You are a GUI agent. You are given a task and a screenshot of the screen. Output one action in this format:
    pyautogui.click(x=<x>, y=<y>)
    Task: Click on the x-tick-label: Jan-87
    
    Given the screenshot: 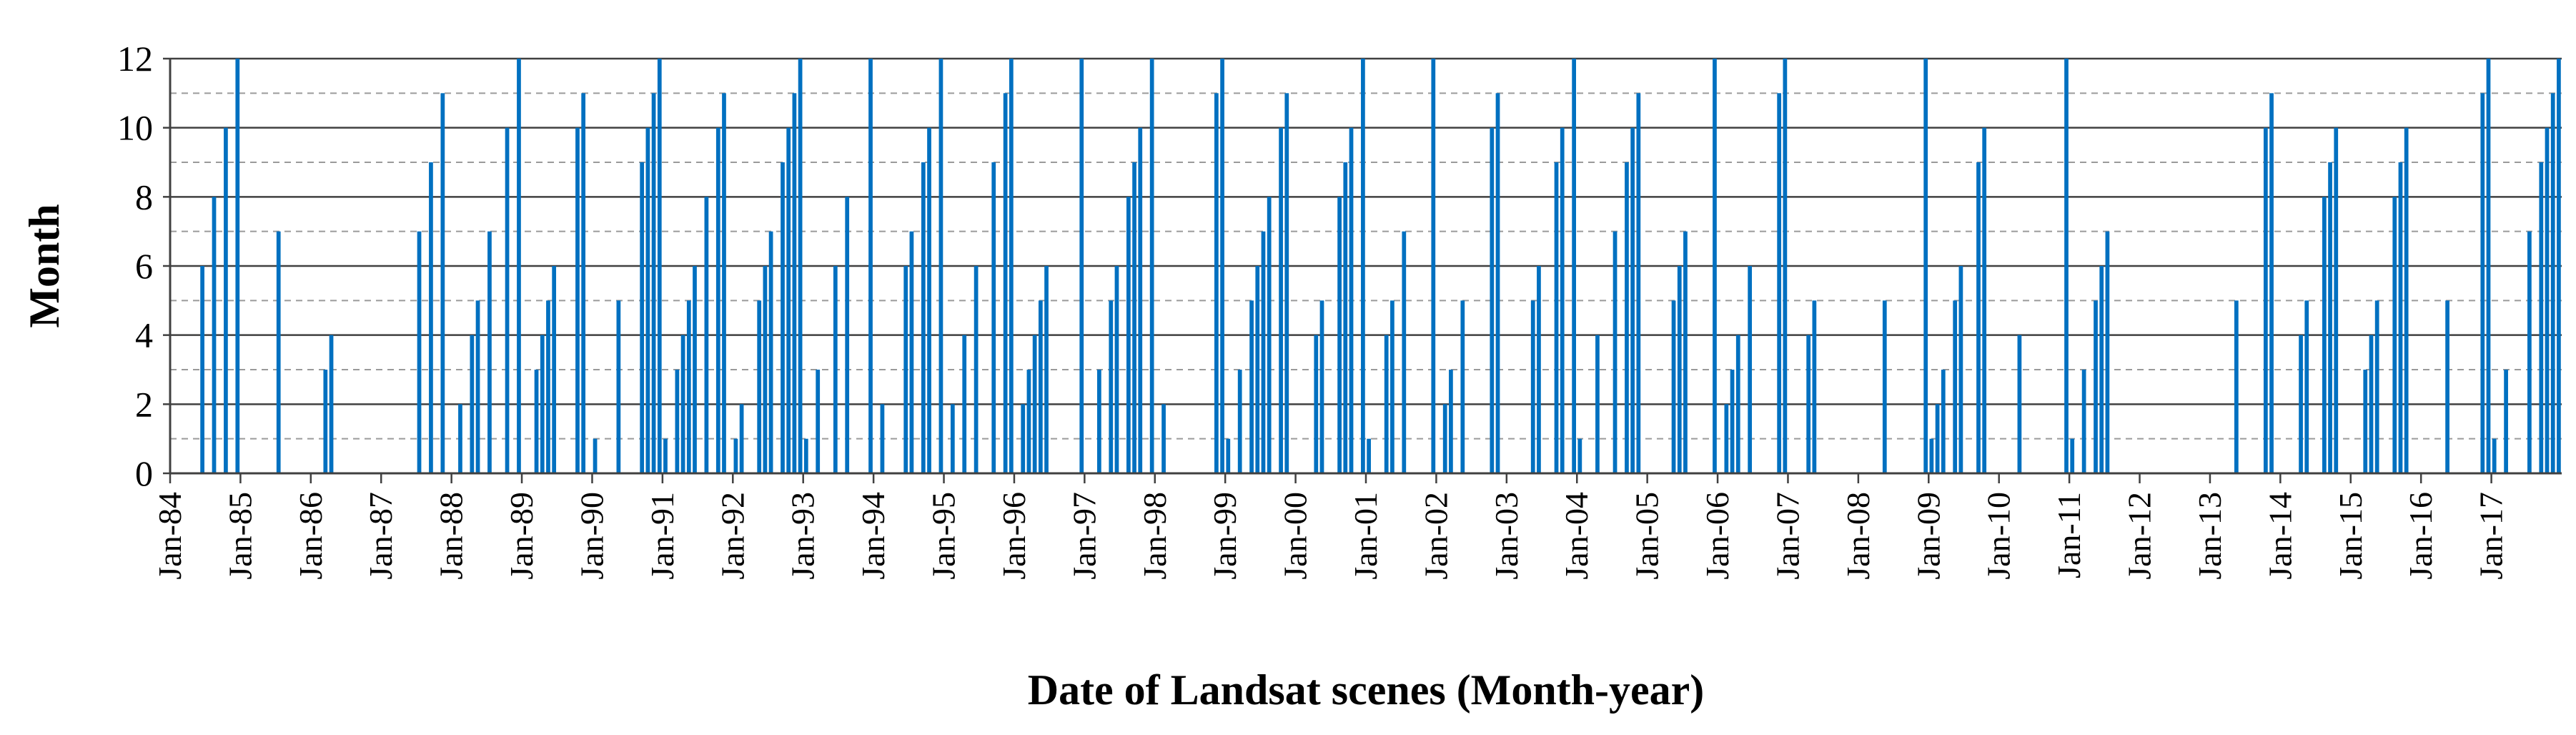 What is the action you would take?
    pyautogui.click(x=381, y=536)
    